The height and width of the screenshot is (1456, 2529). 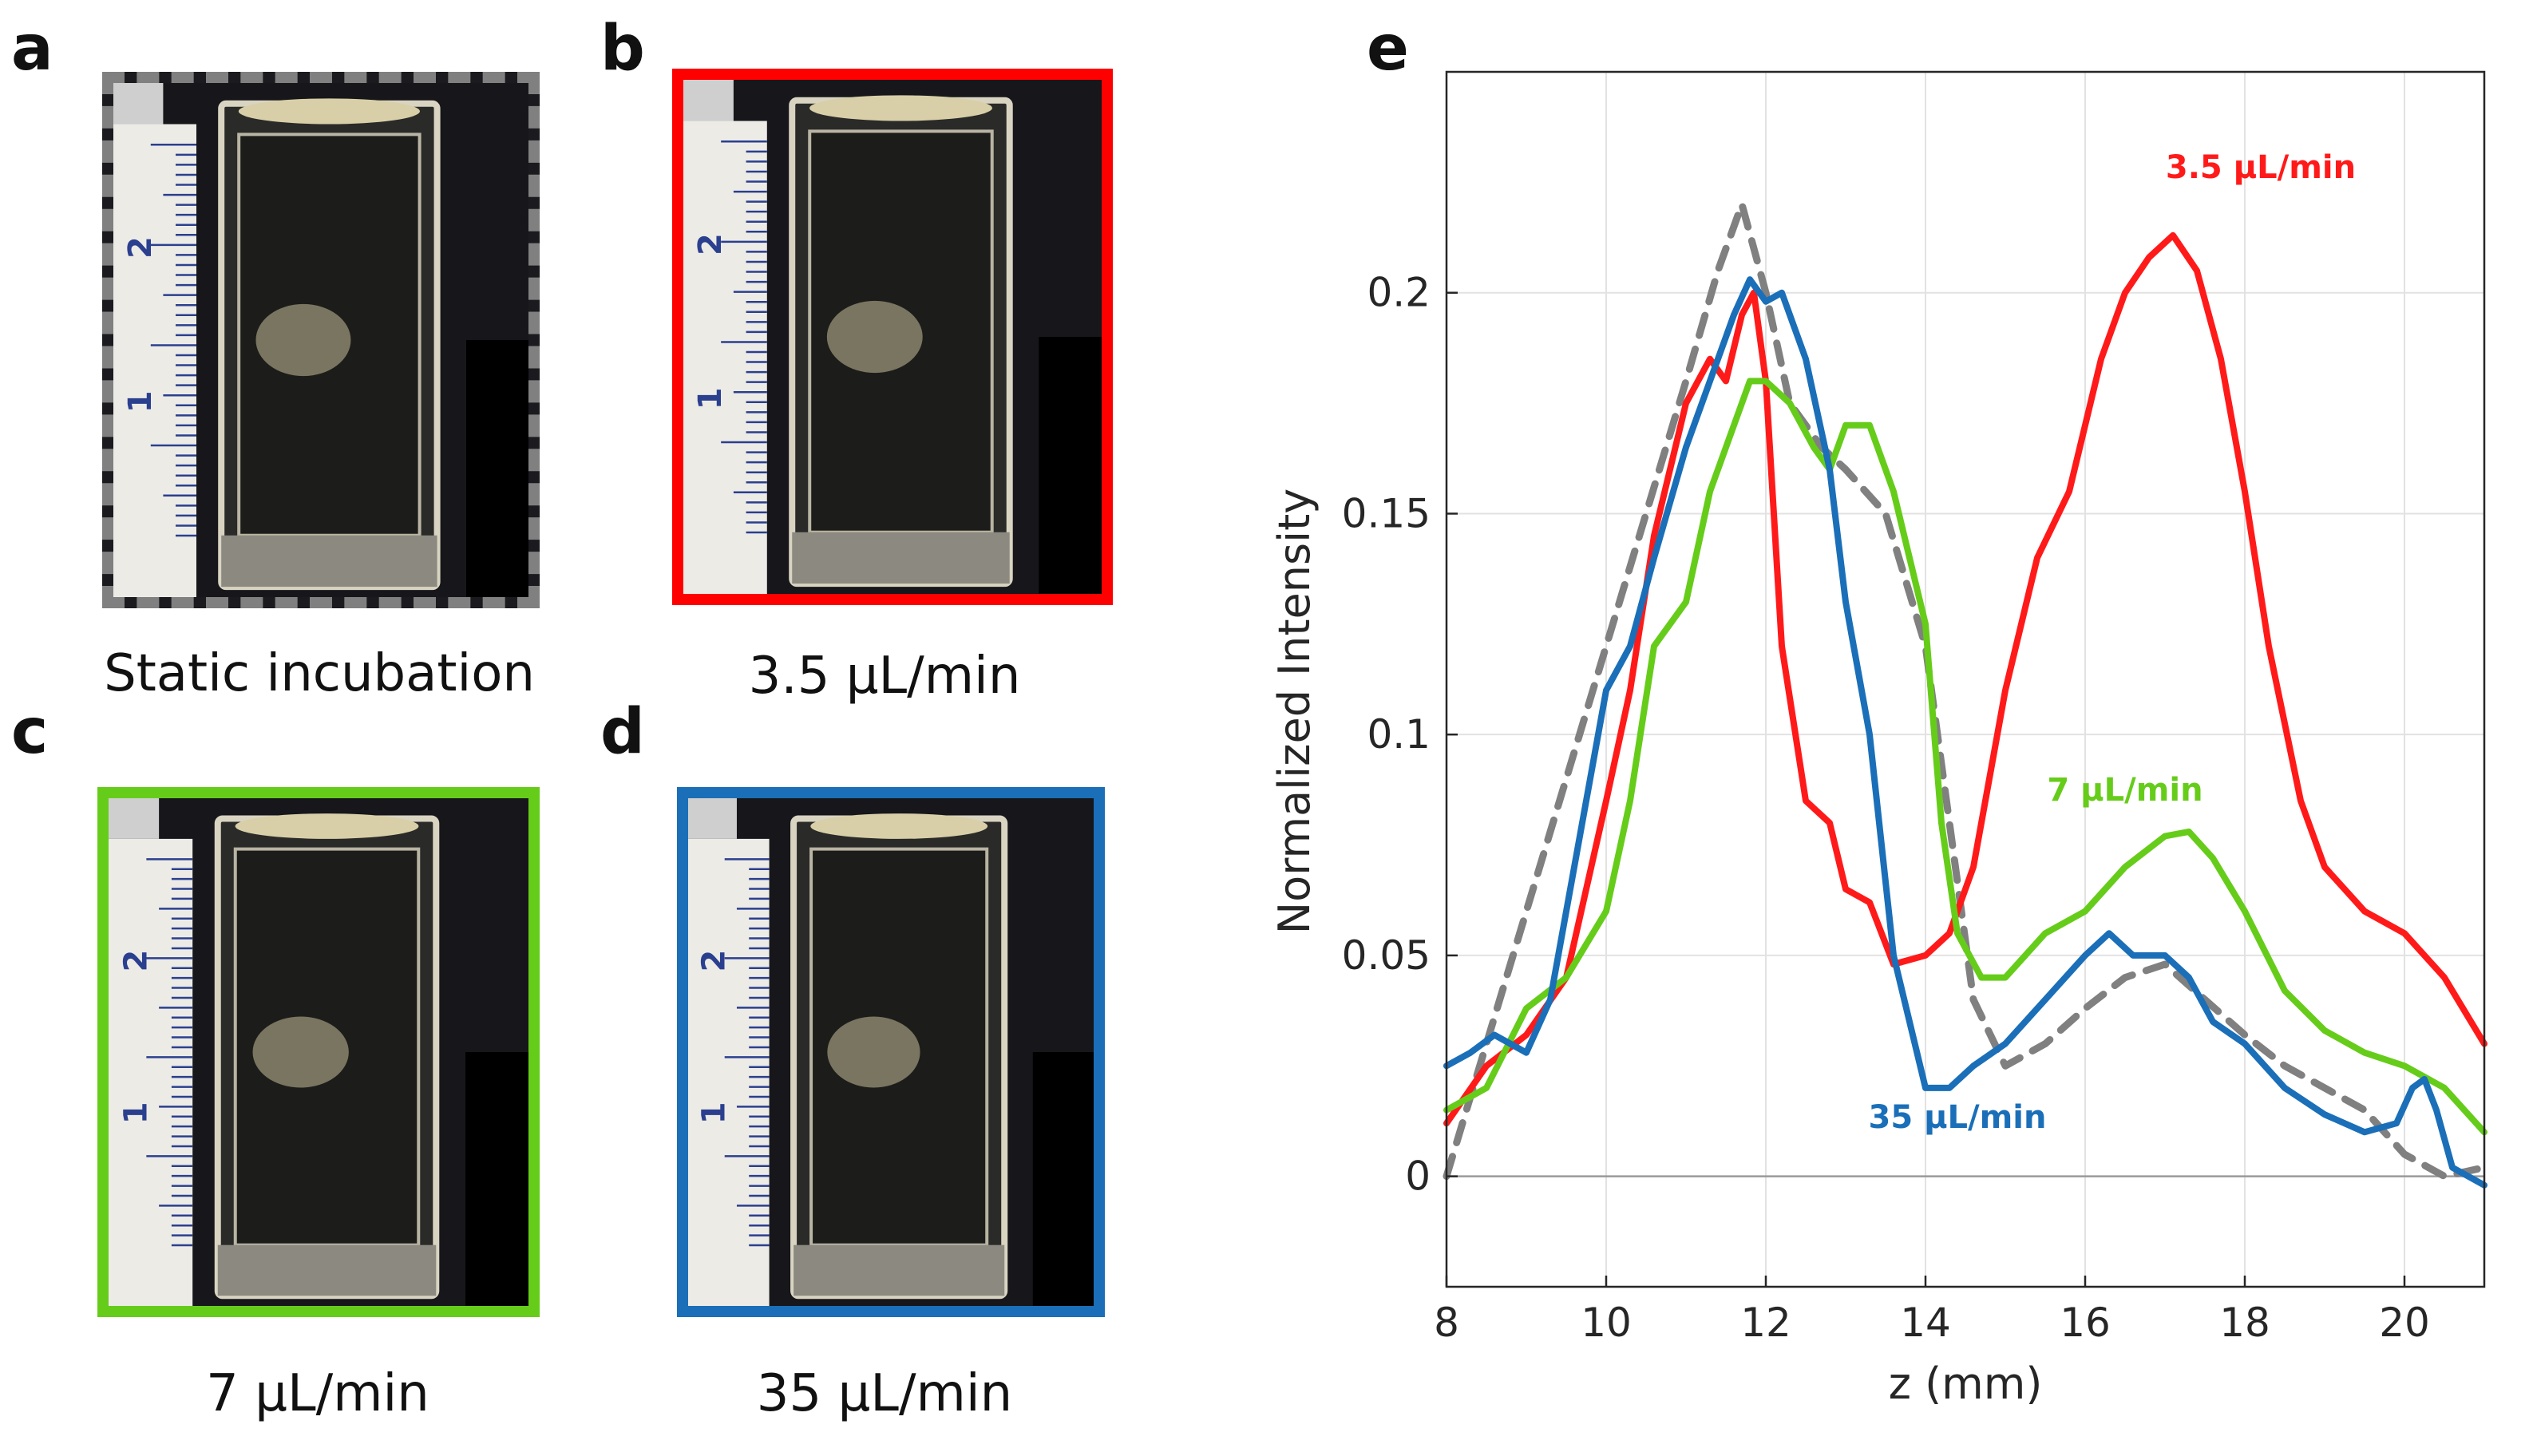 I want to click on y-tick-label: 0.2, so click(x=1399, y=293).